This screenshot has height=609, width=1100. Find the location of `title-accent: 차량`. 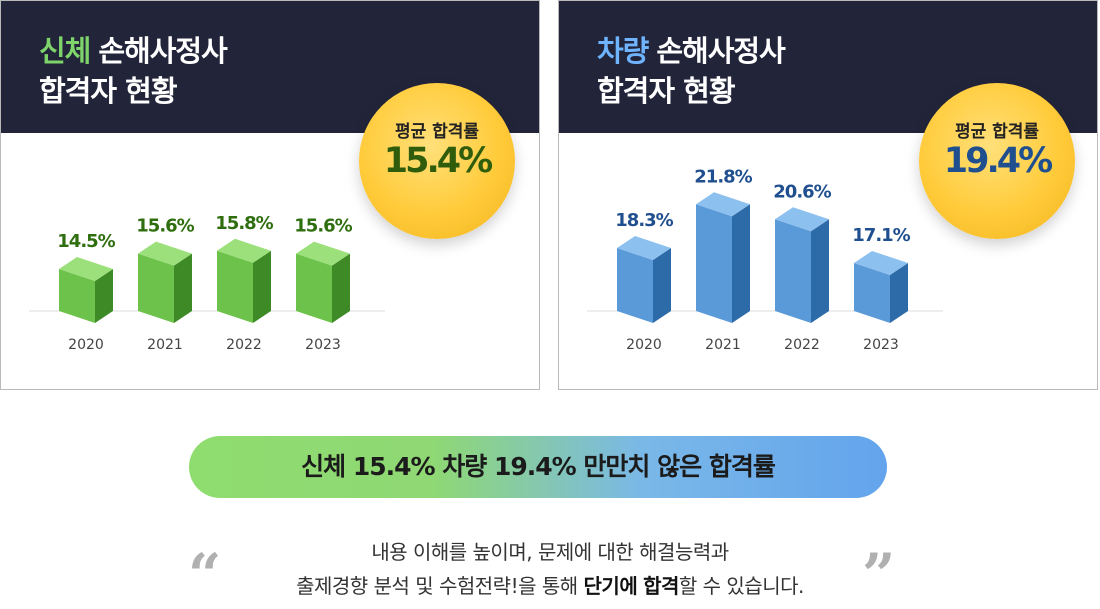

title-accent: 차량 is located at coordinates (623, 51).